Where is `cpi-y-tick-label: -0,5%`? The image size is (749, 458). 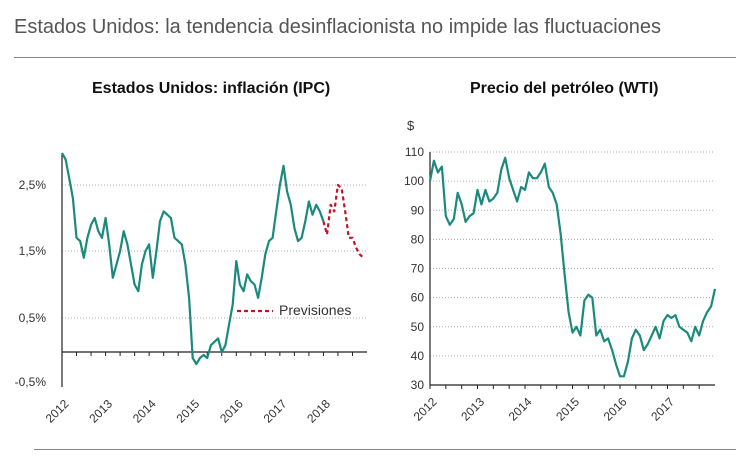 cpi-y-tick-label: -0,5% is located at coordinates (31, 382).